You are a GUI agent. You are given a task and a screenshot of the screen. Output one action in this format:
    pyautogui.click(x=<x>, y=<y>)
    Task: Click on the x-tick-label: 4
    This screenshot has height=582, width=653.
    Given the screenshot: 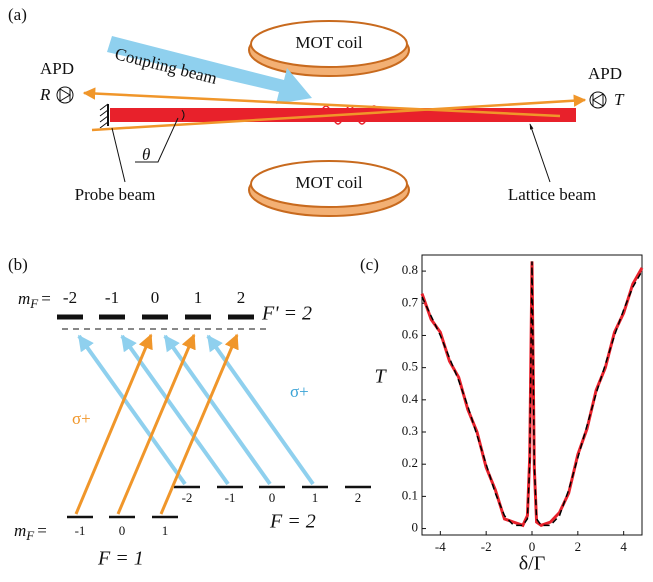 What is the action you would take?
    pyautogui.click(x=623, y=546)
    